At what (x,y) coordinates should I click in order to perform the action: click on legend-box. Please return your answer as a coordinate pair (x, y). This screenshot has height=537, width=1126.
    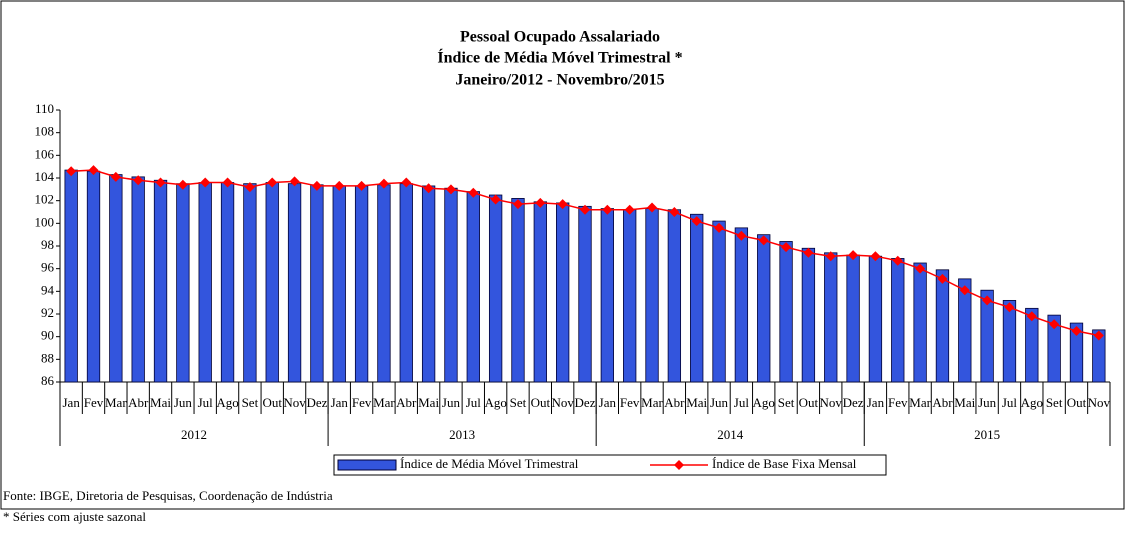
    Looking at the image, I should click on (610, 465).